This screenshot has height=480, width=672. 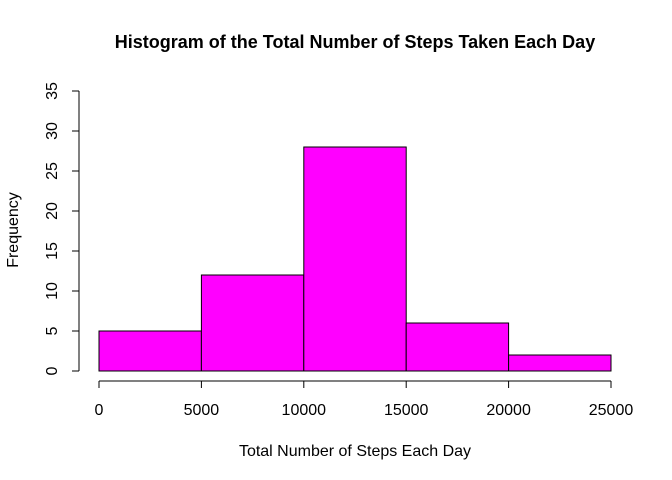 I want to click on x-tick-label: 25000, so click(x=611, y=410).